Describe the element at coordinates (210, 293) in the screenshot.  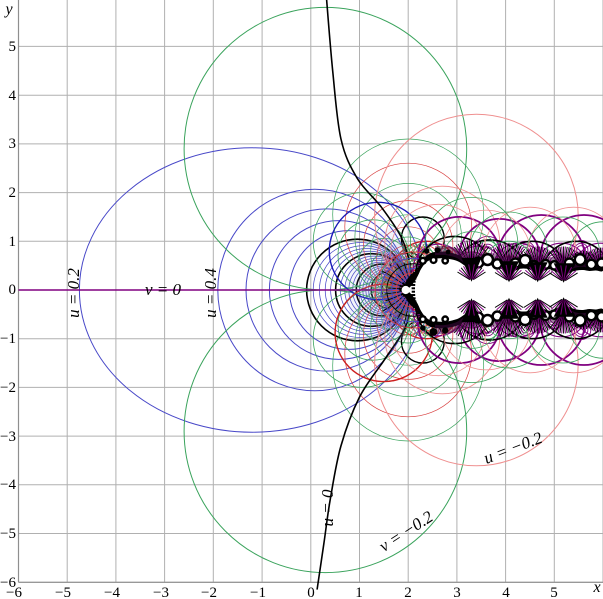
I see `svg-text: u = 0.4` at that location.